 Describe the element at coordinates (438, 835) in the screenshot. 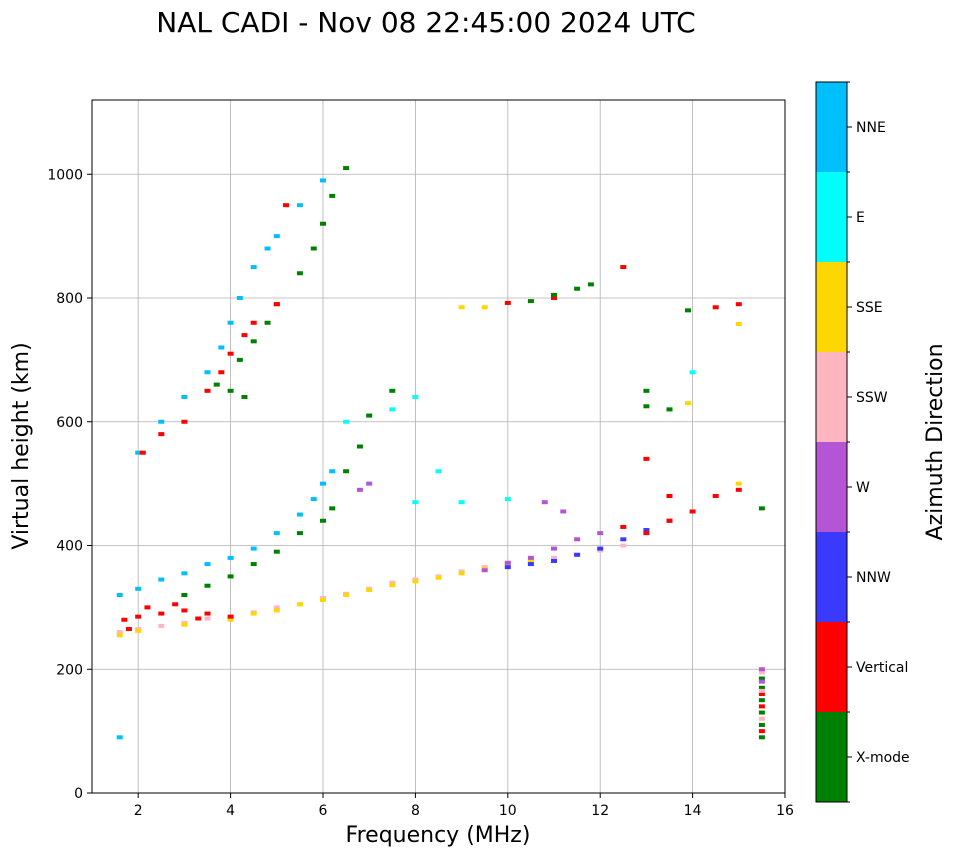

I see `x-axis-label: Frequency (MHz)` at that location.